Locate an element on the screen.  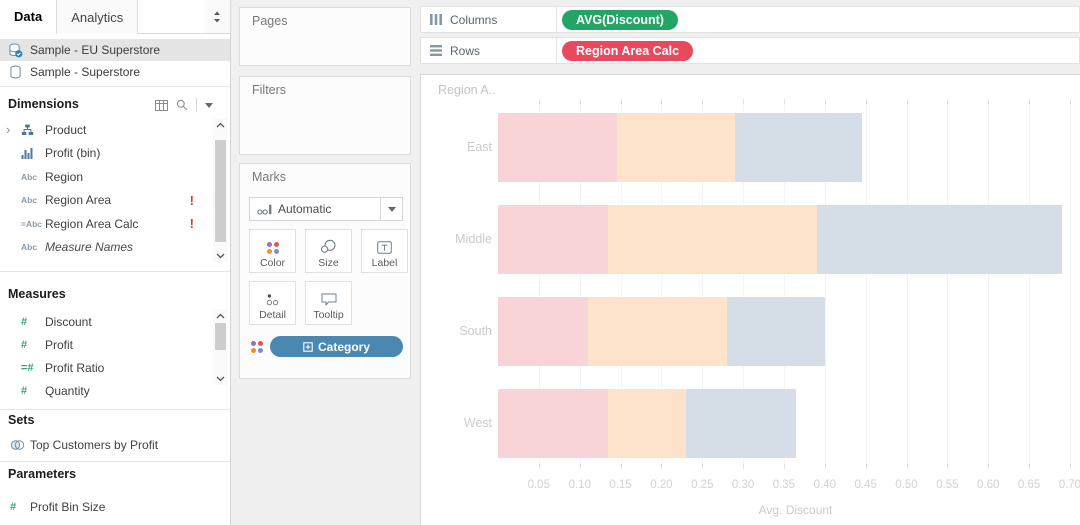
error-icon: ! is located at coordinates (191, 200).